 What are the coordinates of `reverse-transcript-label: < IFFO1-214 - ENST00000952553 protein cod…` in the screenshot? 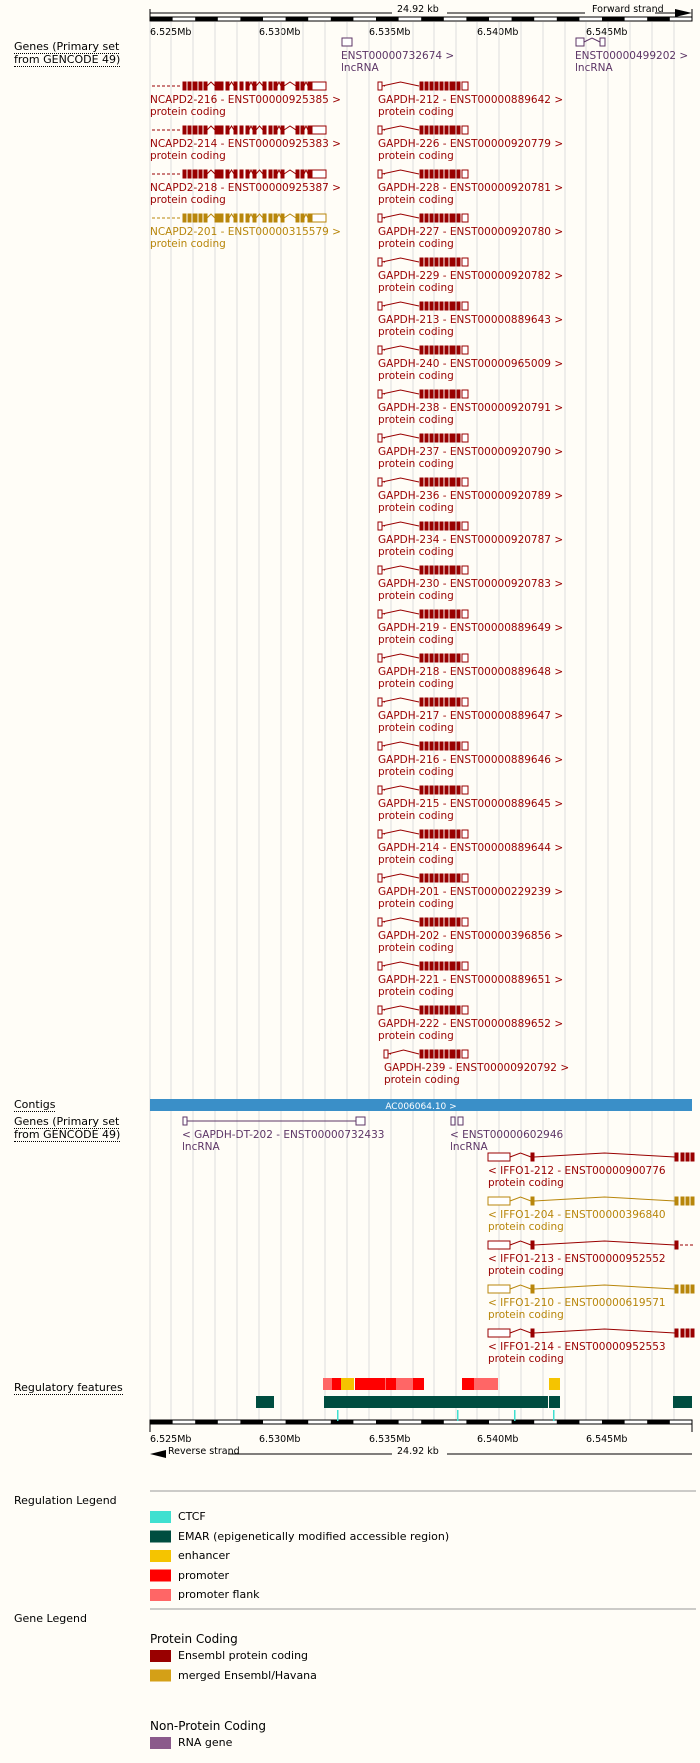 It's located at (577, 1353).